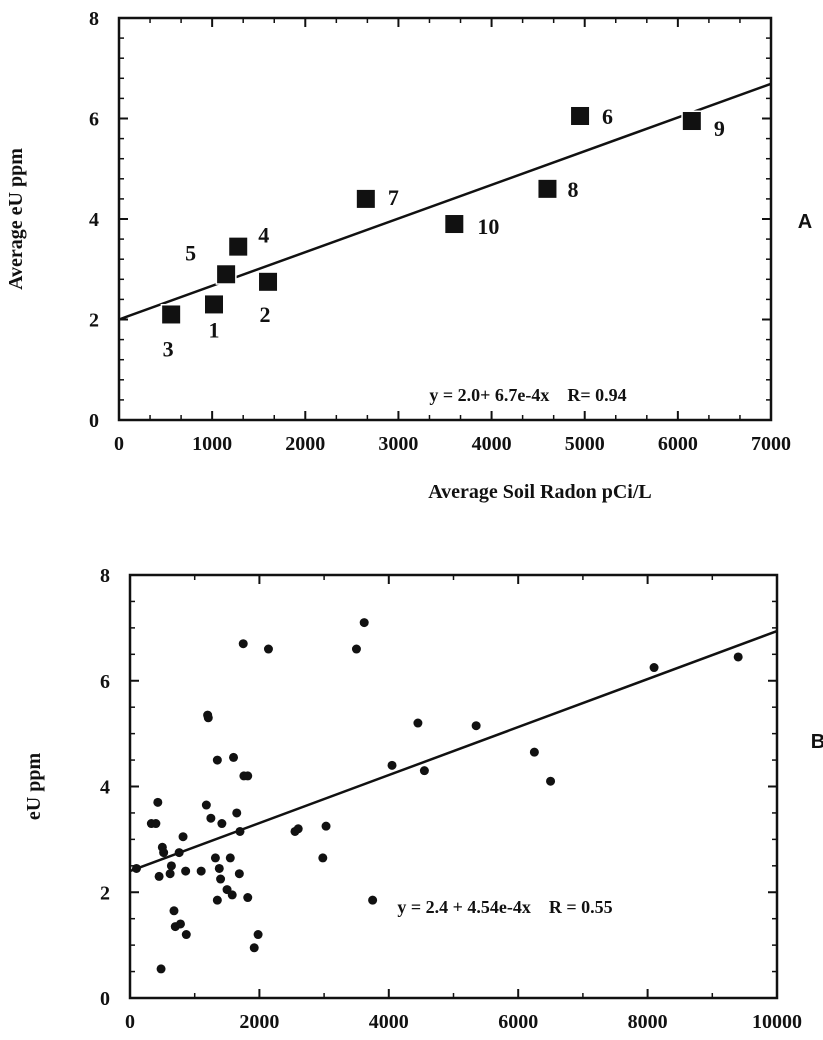 This screenshot has height=1040, width=823. I want to click on point-label: 4, so click(263, 235).